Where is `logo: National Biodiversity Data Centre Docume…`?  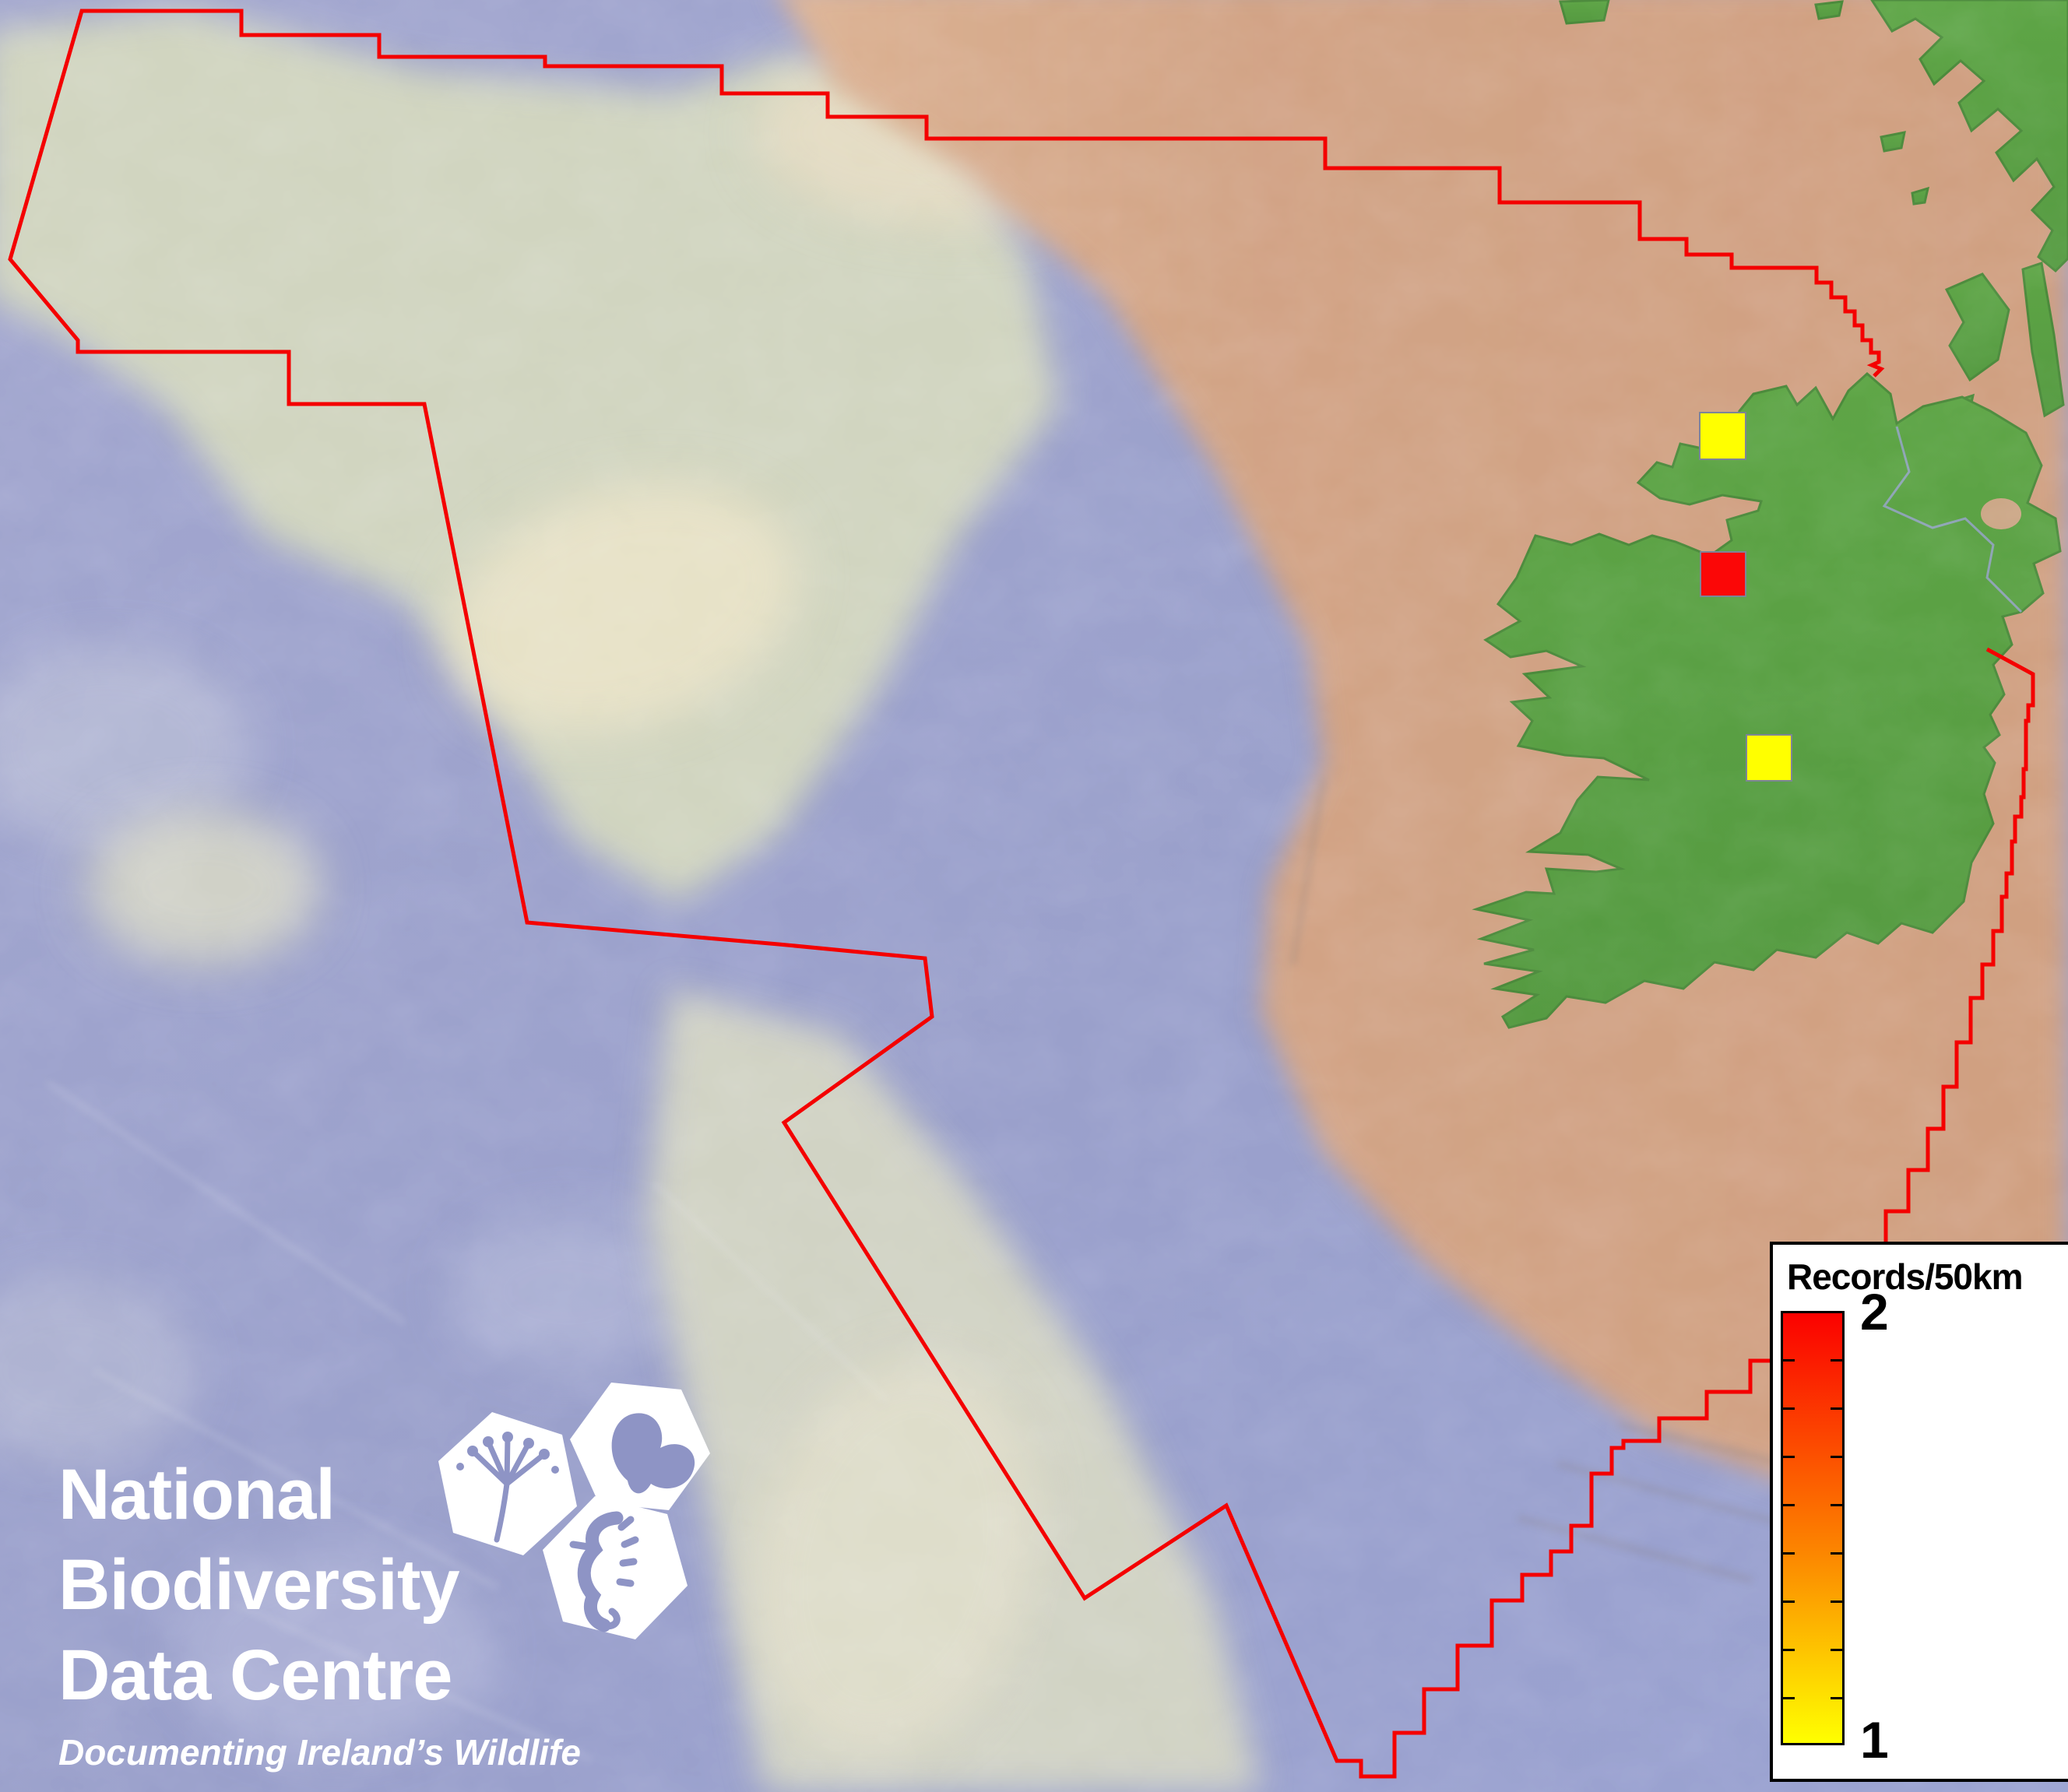
logo: National Biodiversity Data Centre Docume… is located at coordinates (319, 1611).